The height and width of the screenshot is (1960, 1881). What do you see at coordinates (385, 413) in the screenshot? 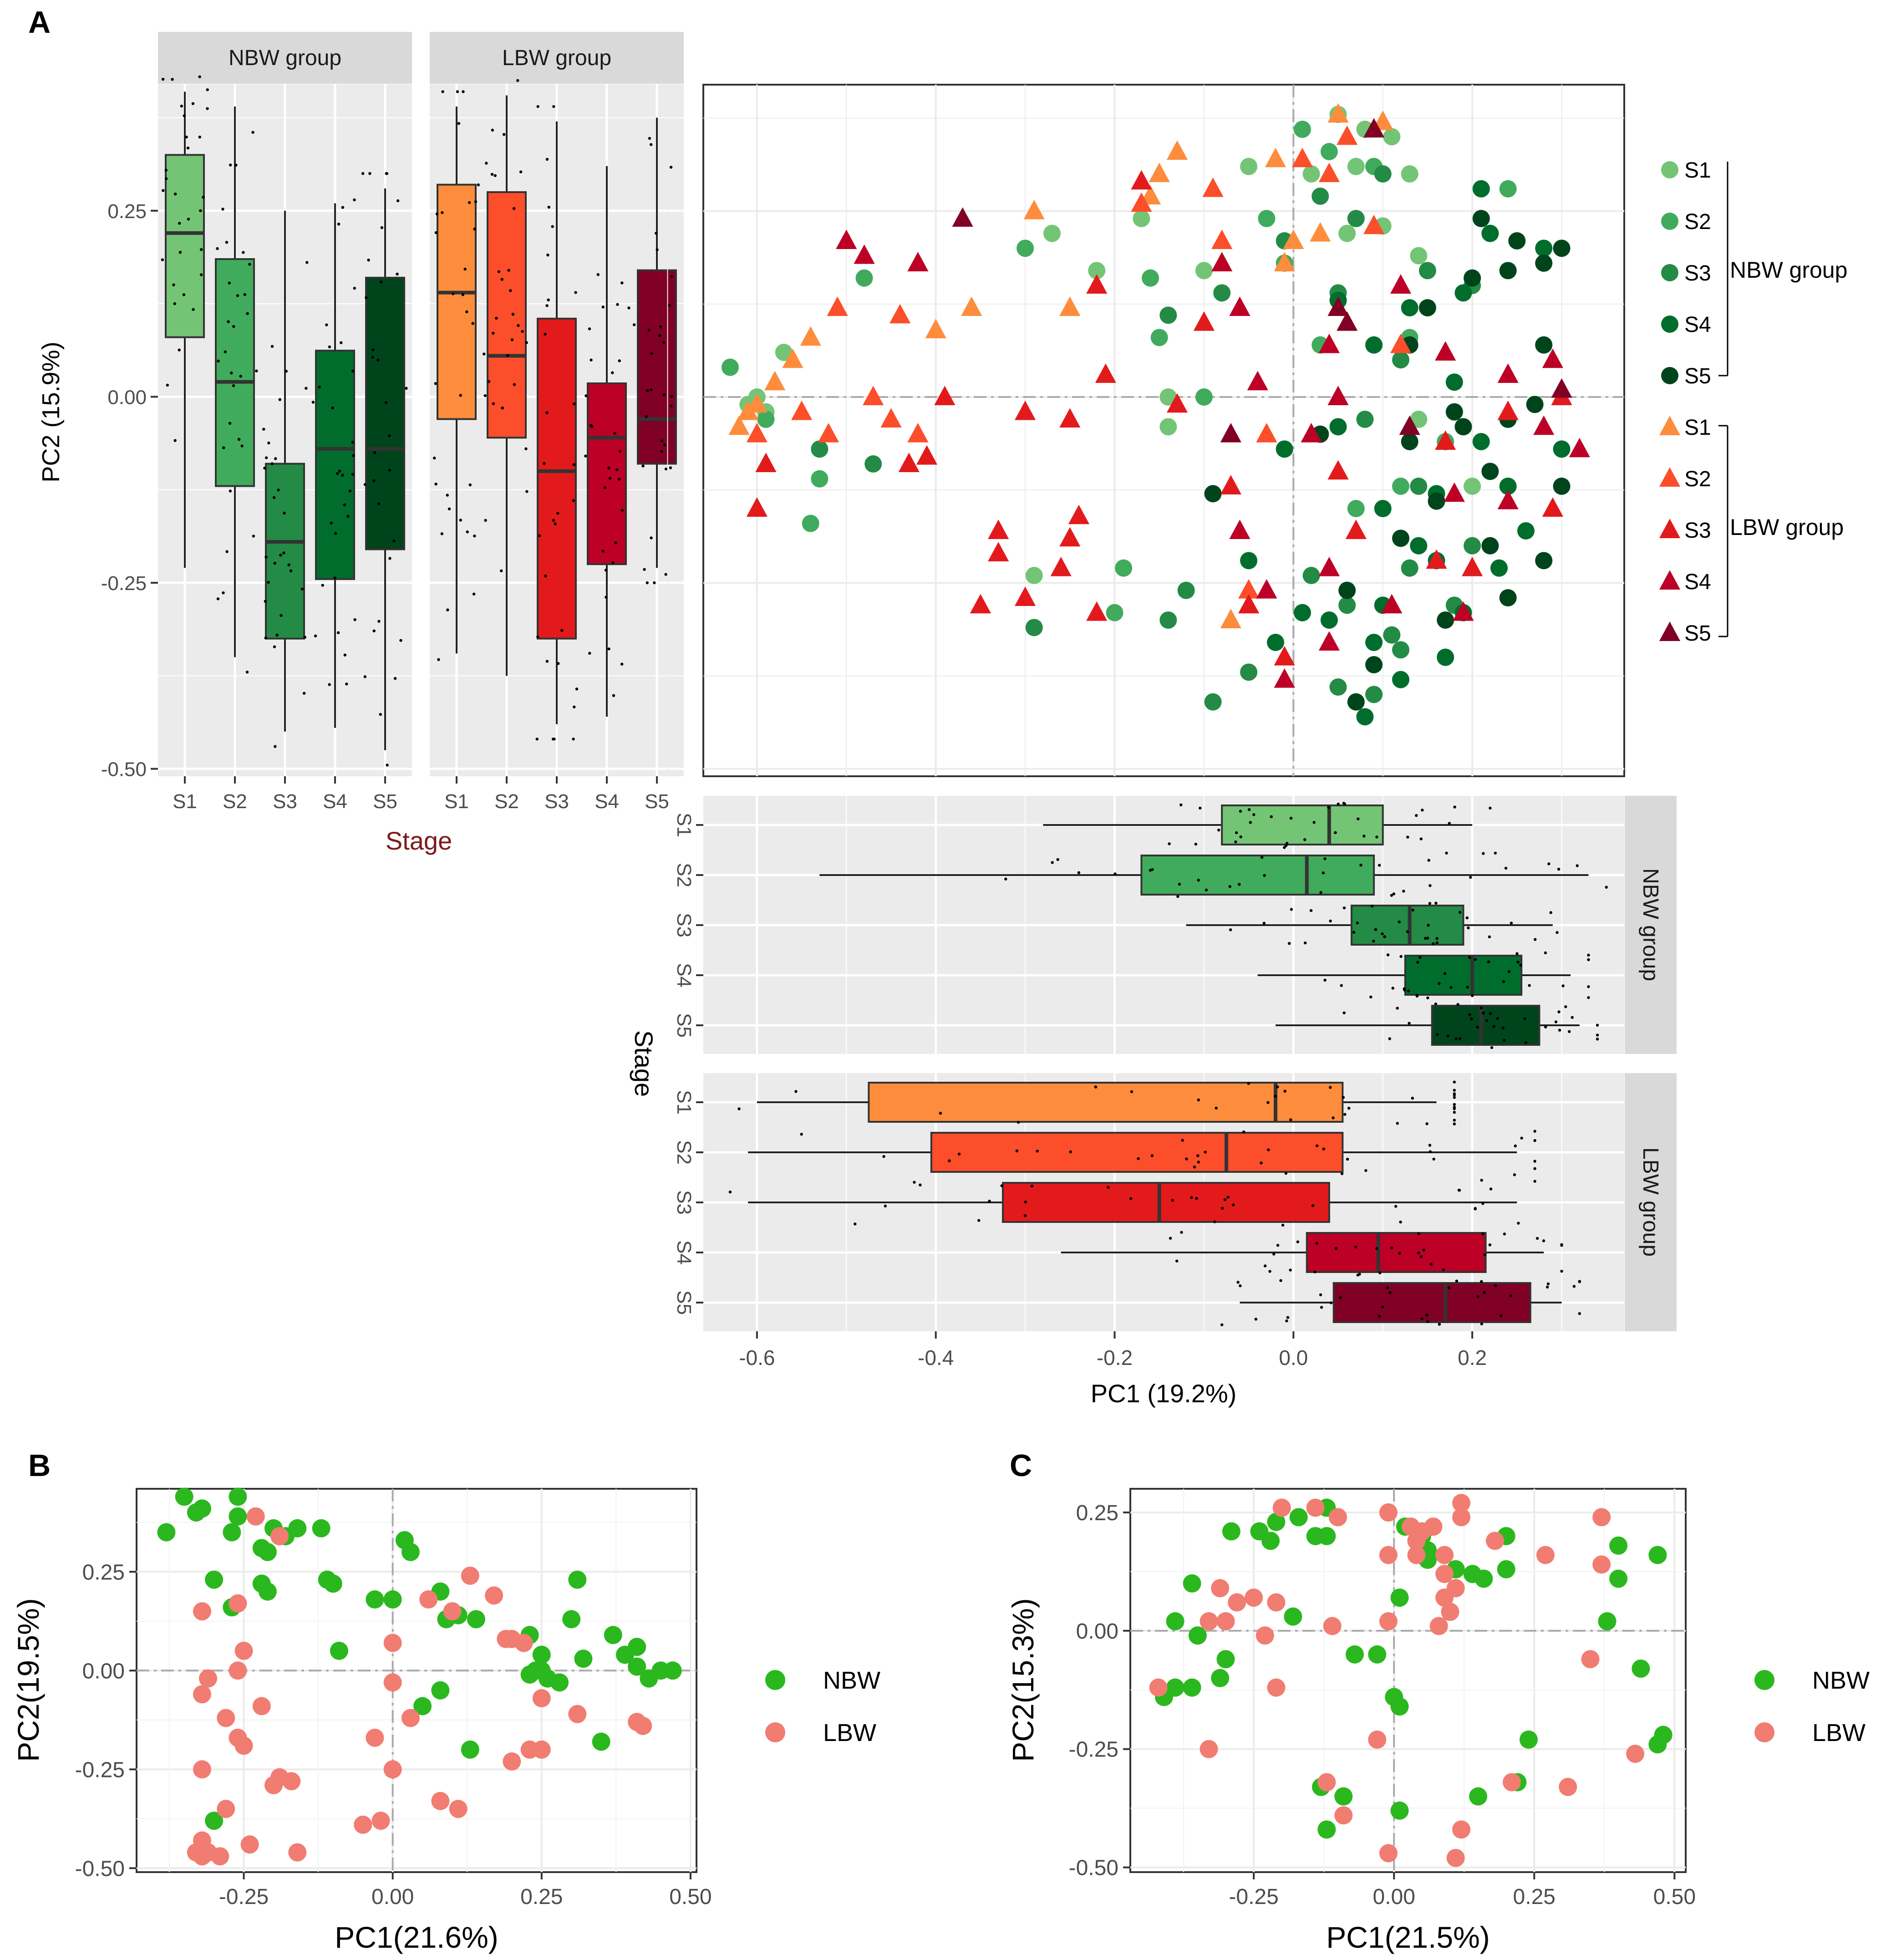
I see `box-nbw-s5` at bounding box center [385, 413].